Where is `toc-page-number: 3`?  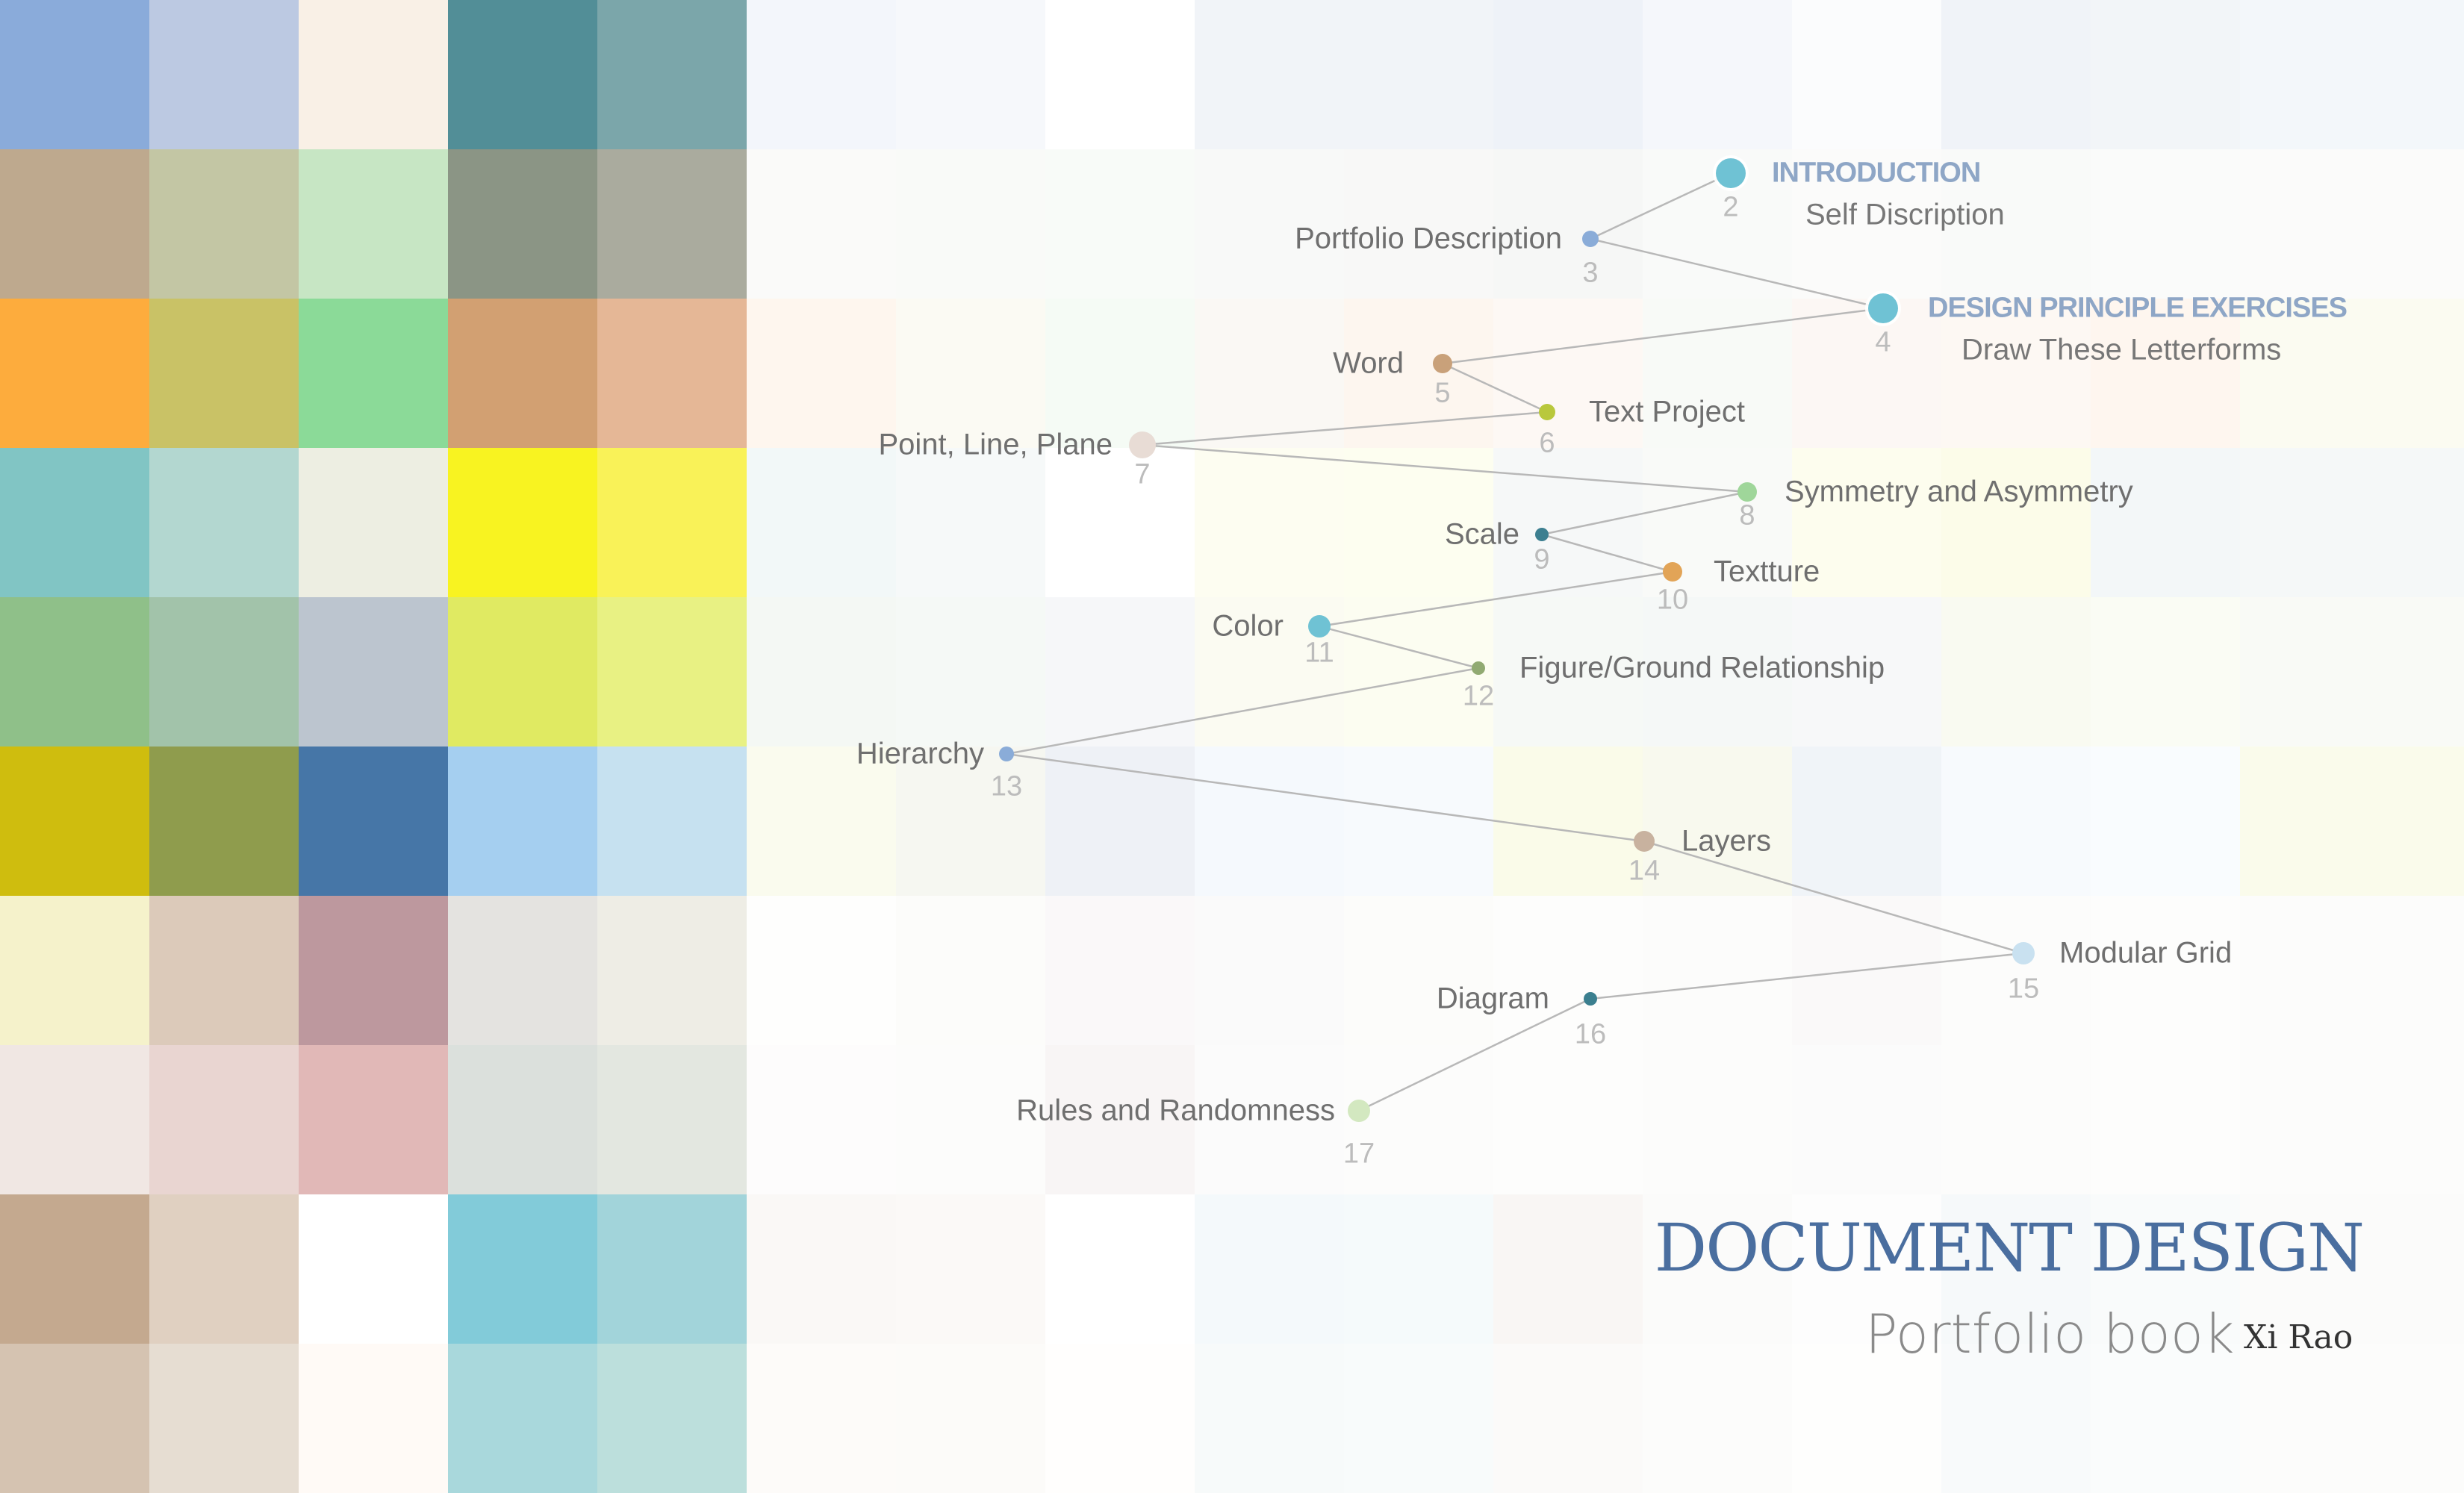 toc-page-number: 3 is located at coordinates (1590, 273).